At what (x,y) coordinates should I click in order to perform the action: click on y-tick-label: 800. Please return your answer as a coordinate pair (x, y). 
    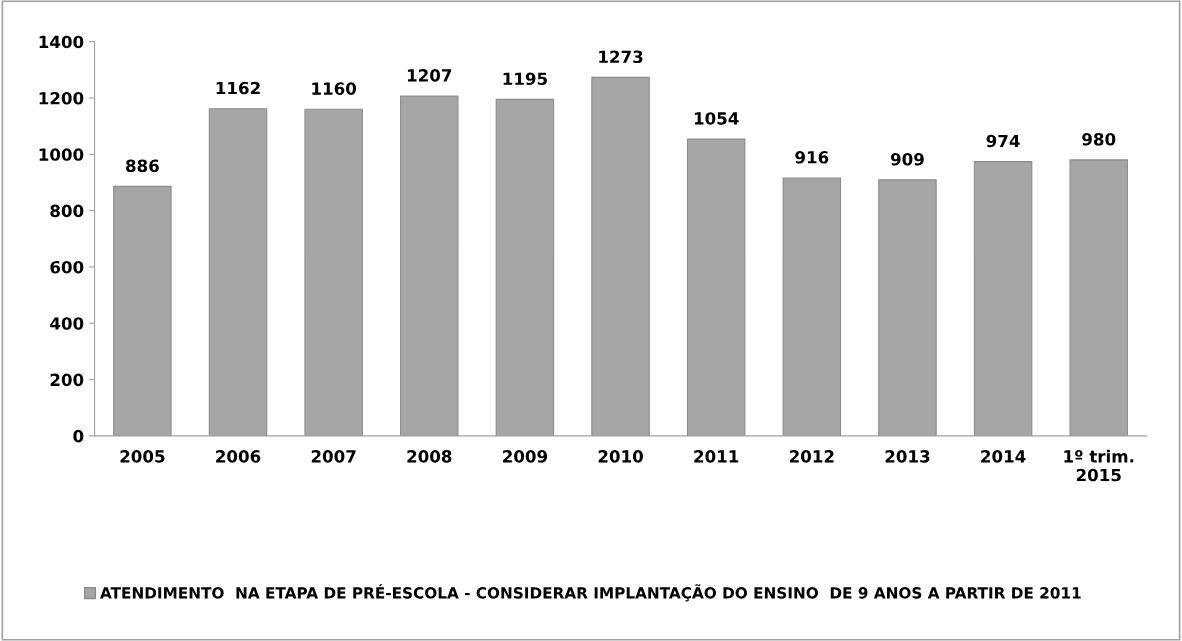
    Looking at the image, I should click on (67, 211).